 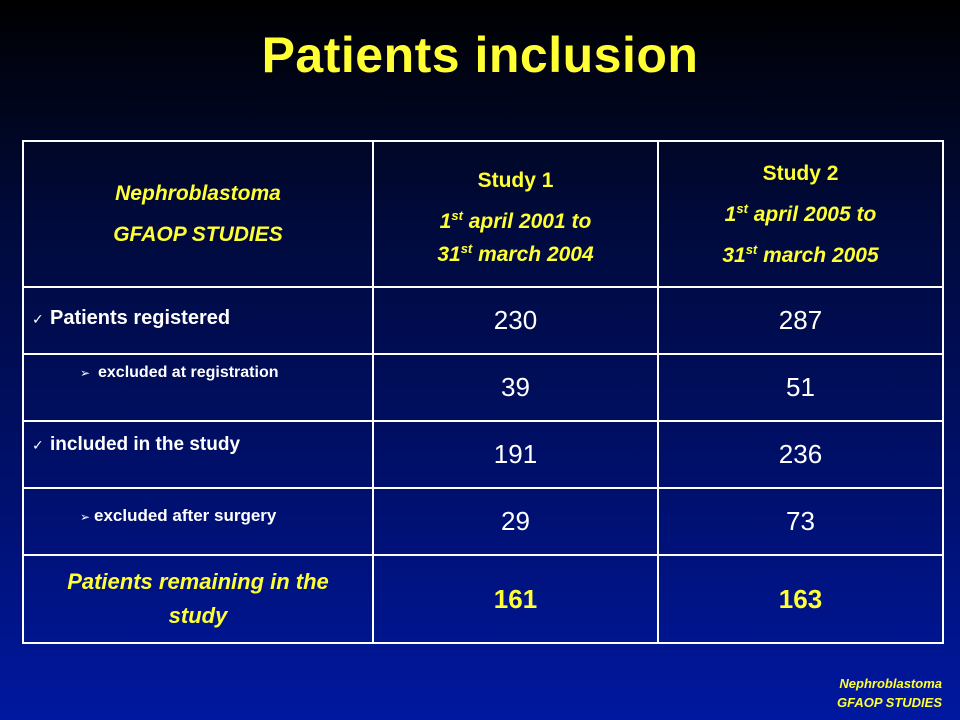 What do you see at coordinates (800, 320) in the screenshot?
I see `value-cell: 287` at bounding box center [800, 320].